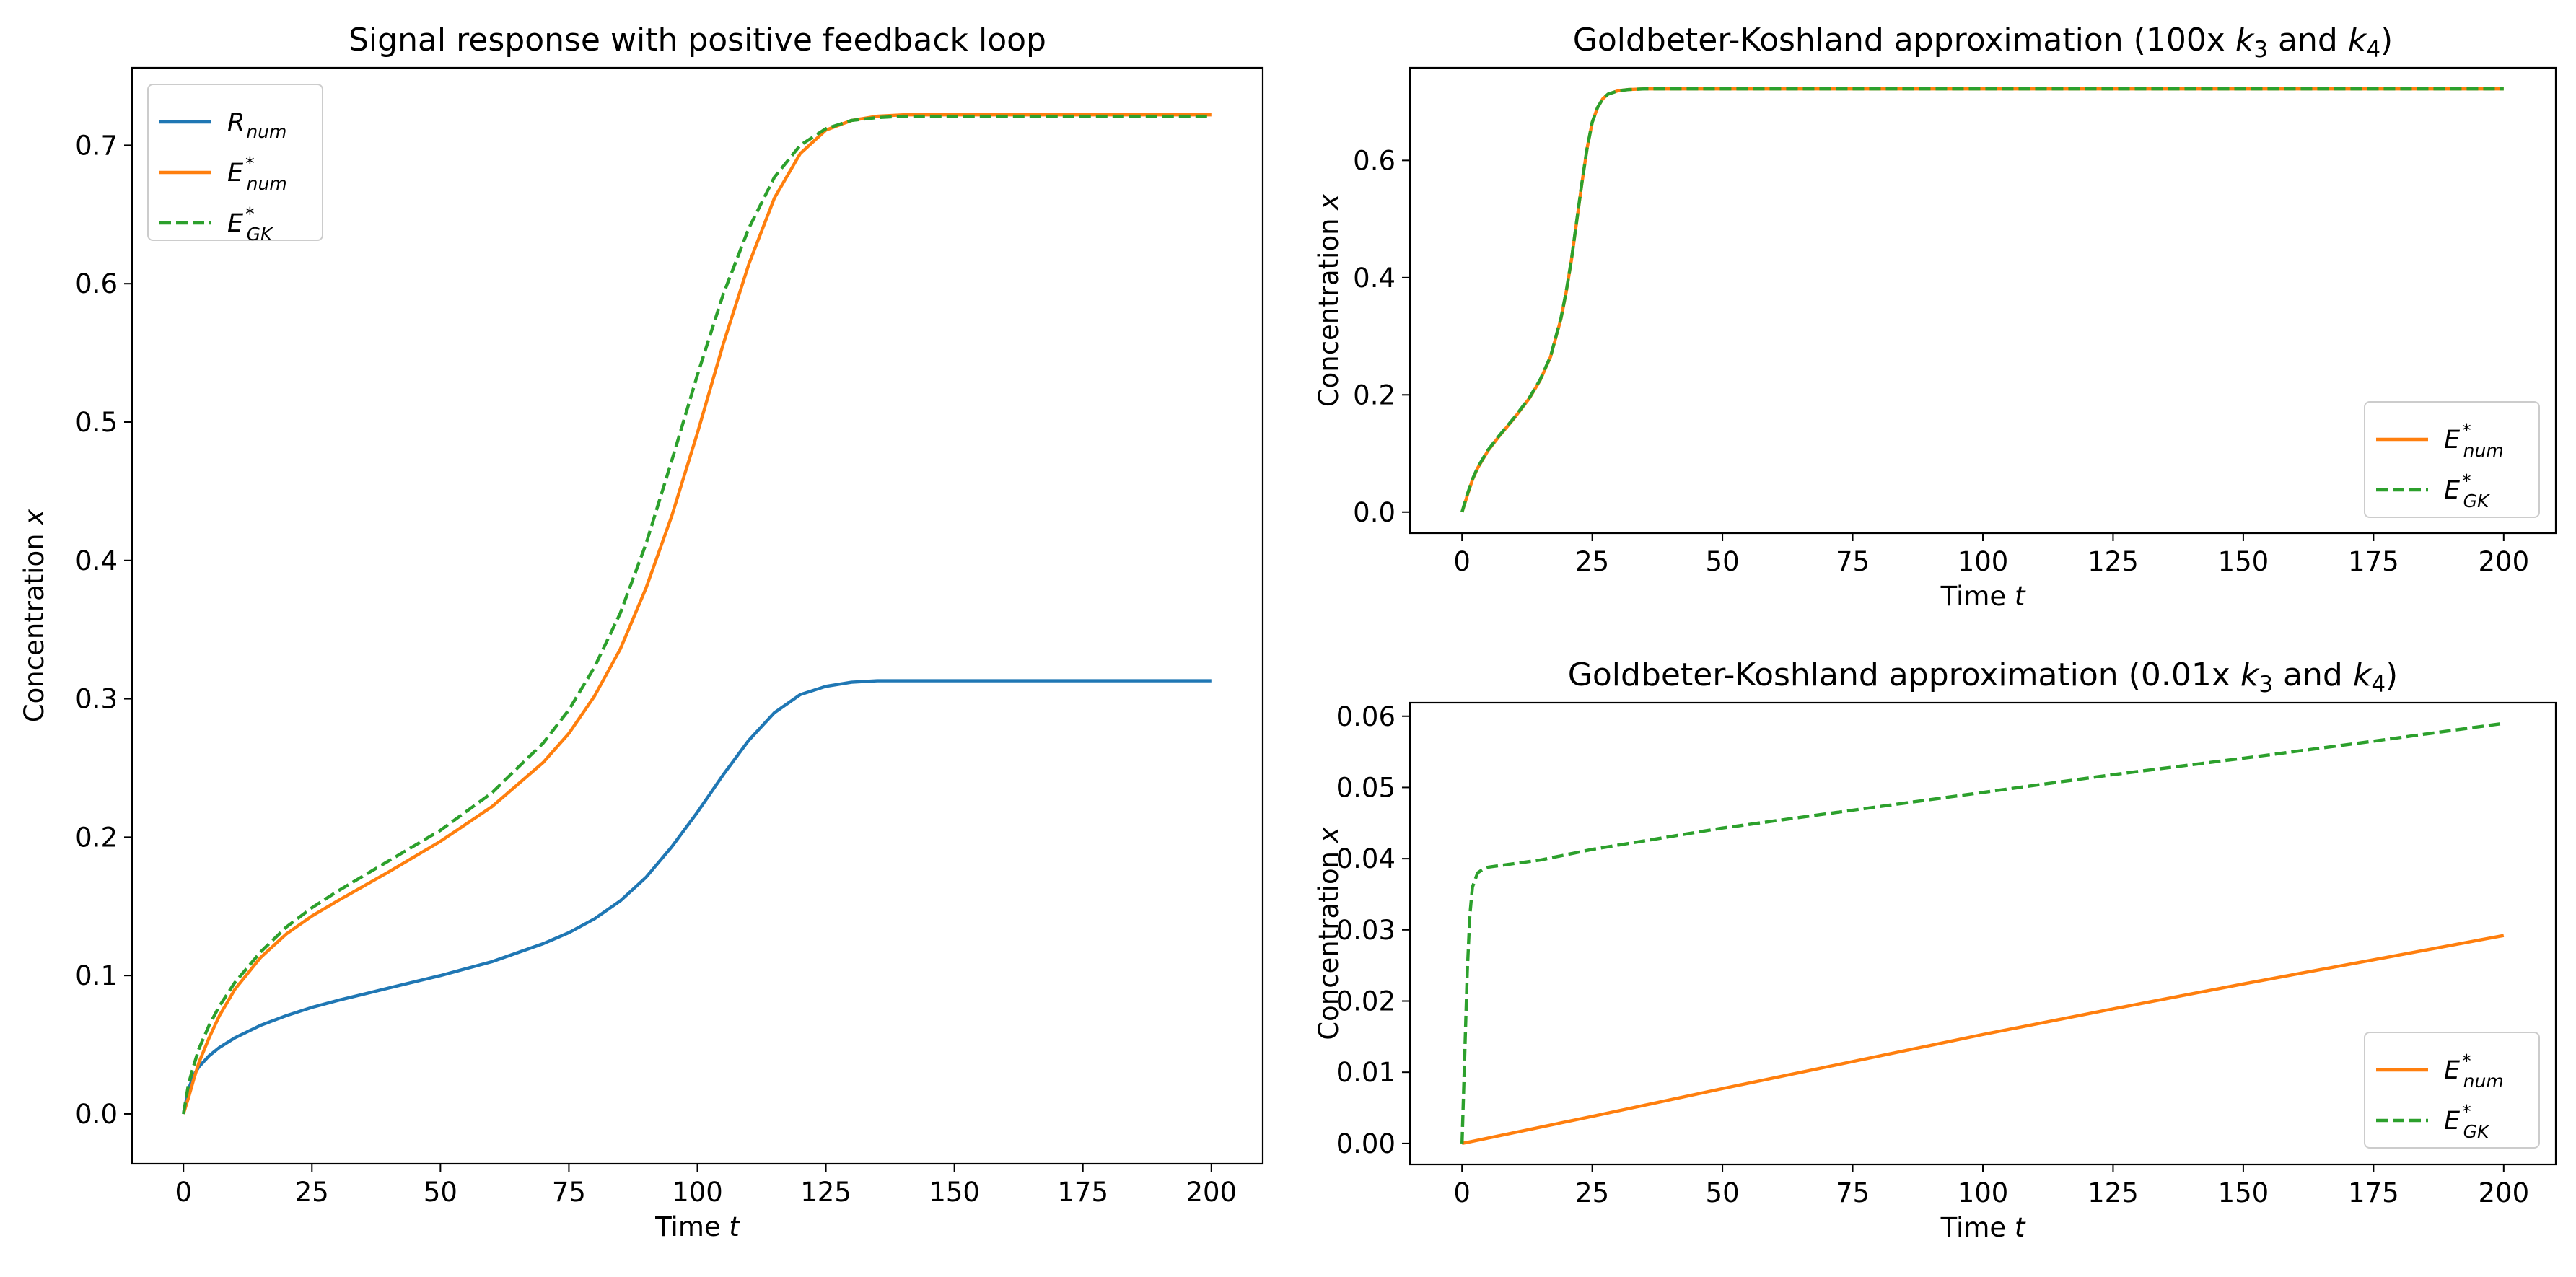 The width and height of the screenshot is (2576, 1277). What do you see at coordinates (1904, 40) in the screenshot?
I see `chart-title-run: Goldbeter-Koshland approximation (100x` at bounding box center [1904, 40].